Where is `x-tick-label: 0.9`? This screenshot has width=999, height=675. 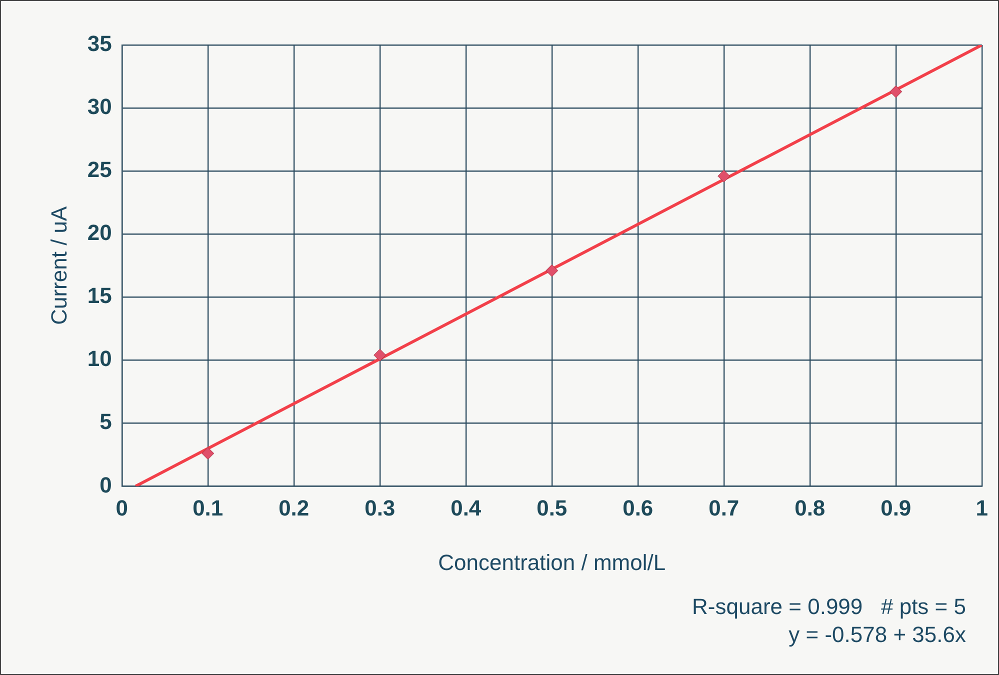 x-tick-label: 0.9 is located at coordinates (896, 507).